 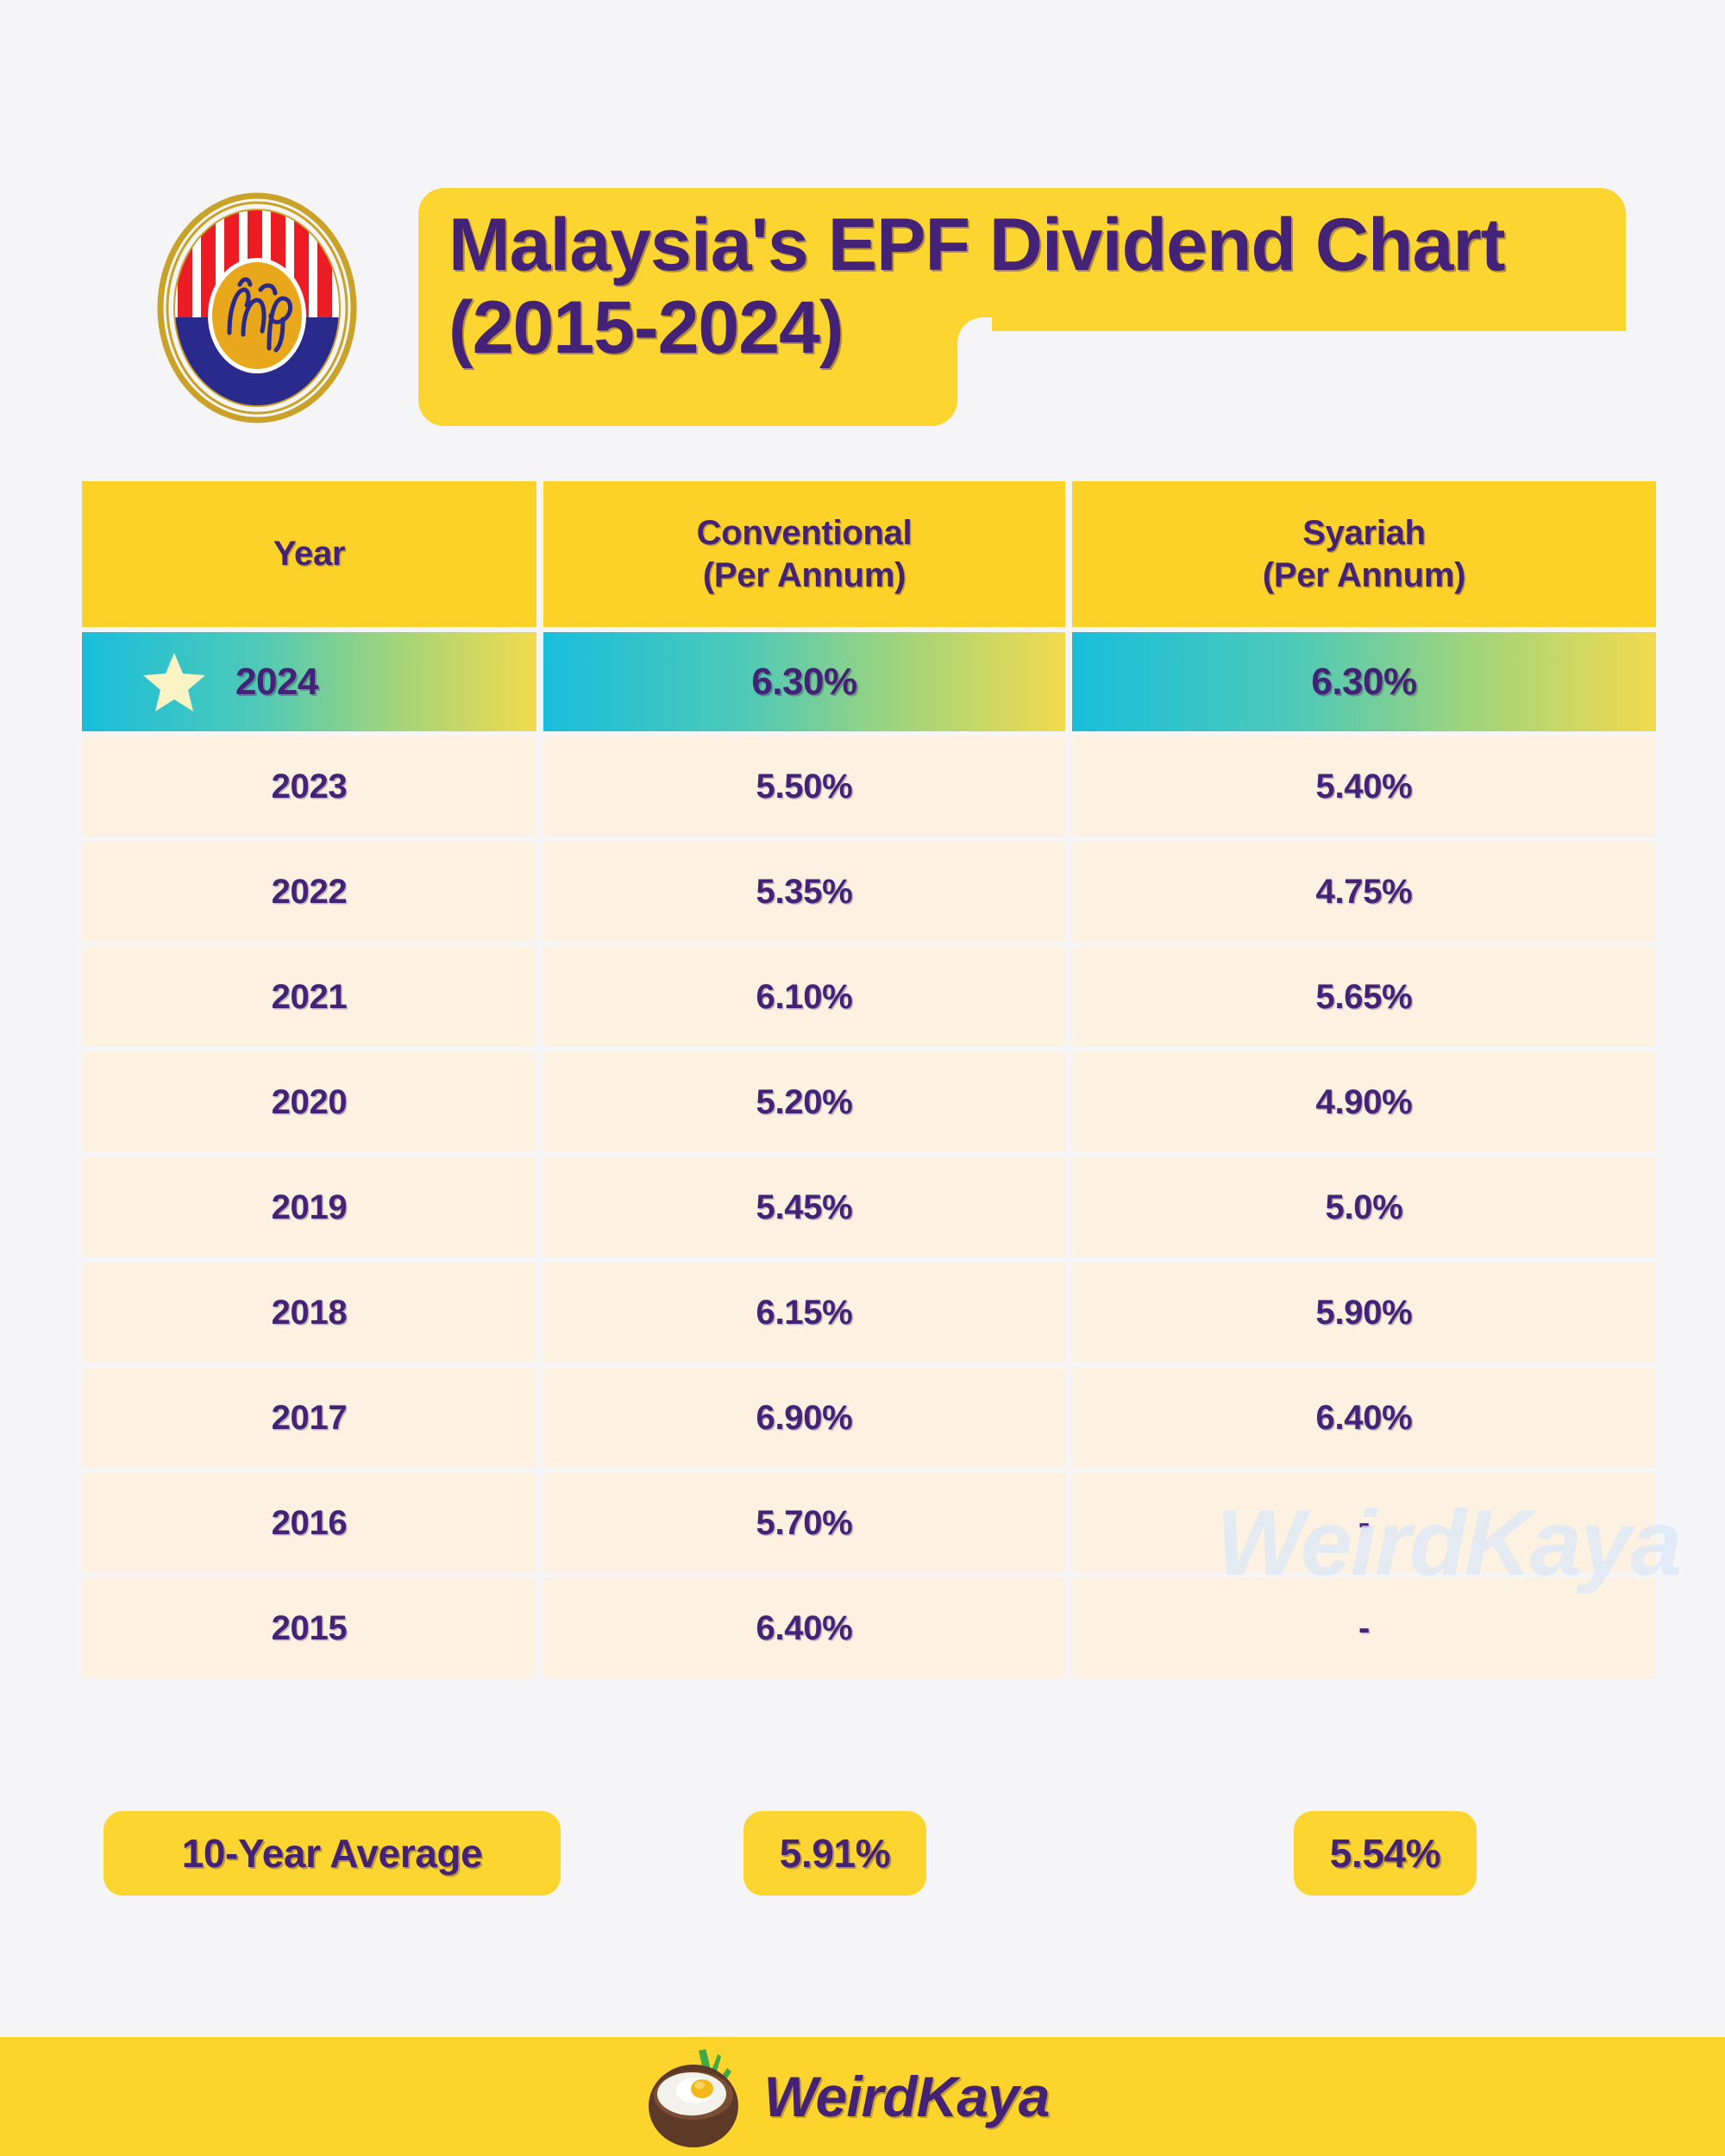 I want to click on cell-year: 2019, so click(x=309, y=1207).